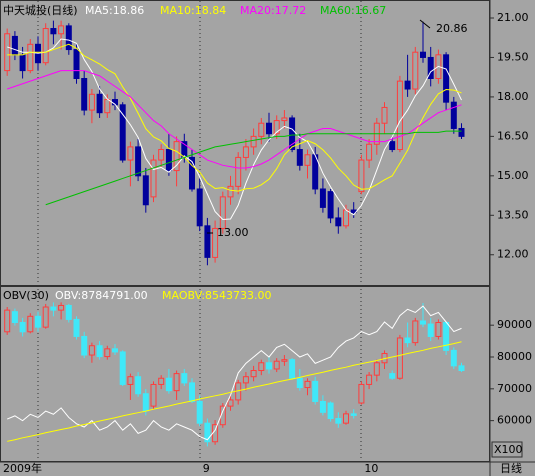  What do you see at coordinates (514, 356) in the screenshot?
I see `y-tick-label: 80000` at bounding box center [514, 356].